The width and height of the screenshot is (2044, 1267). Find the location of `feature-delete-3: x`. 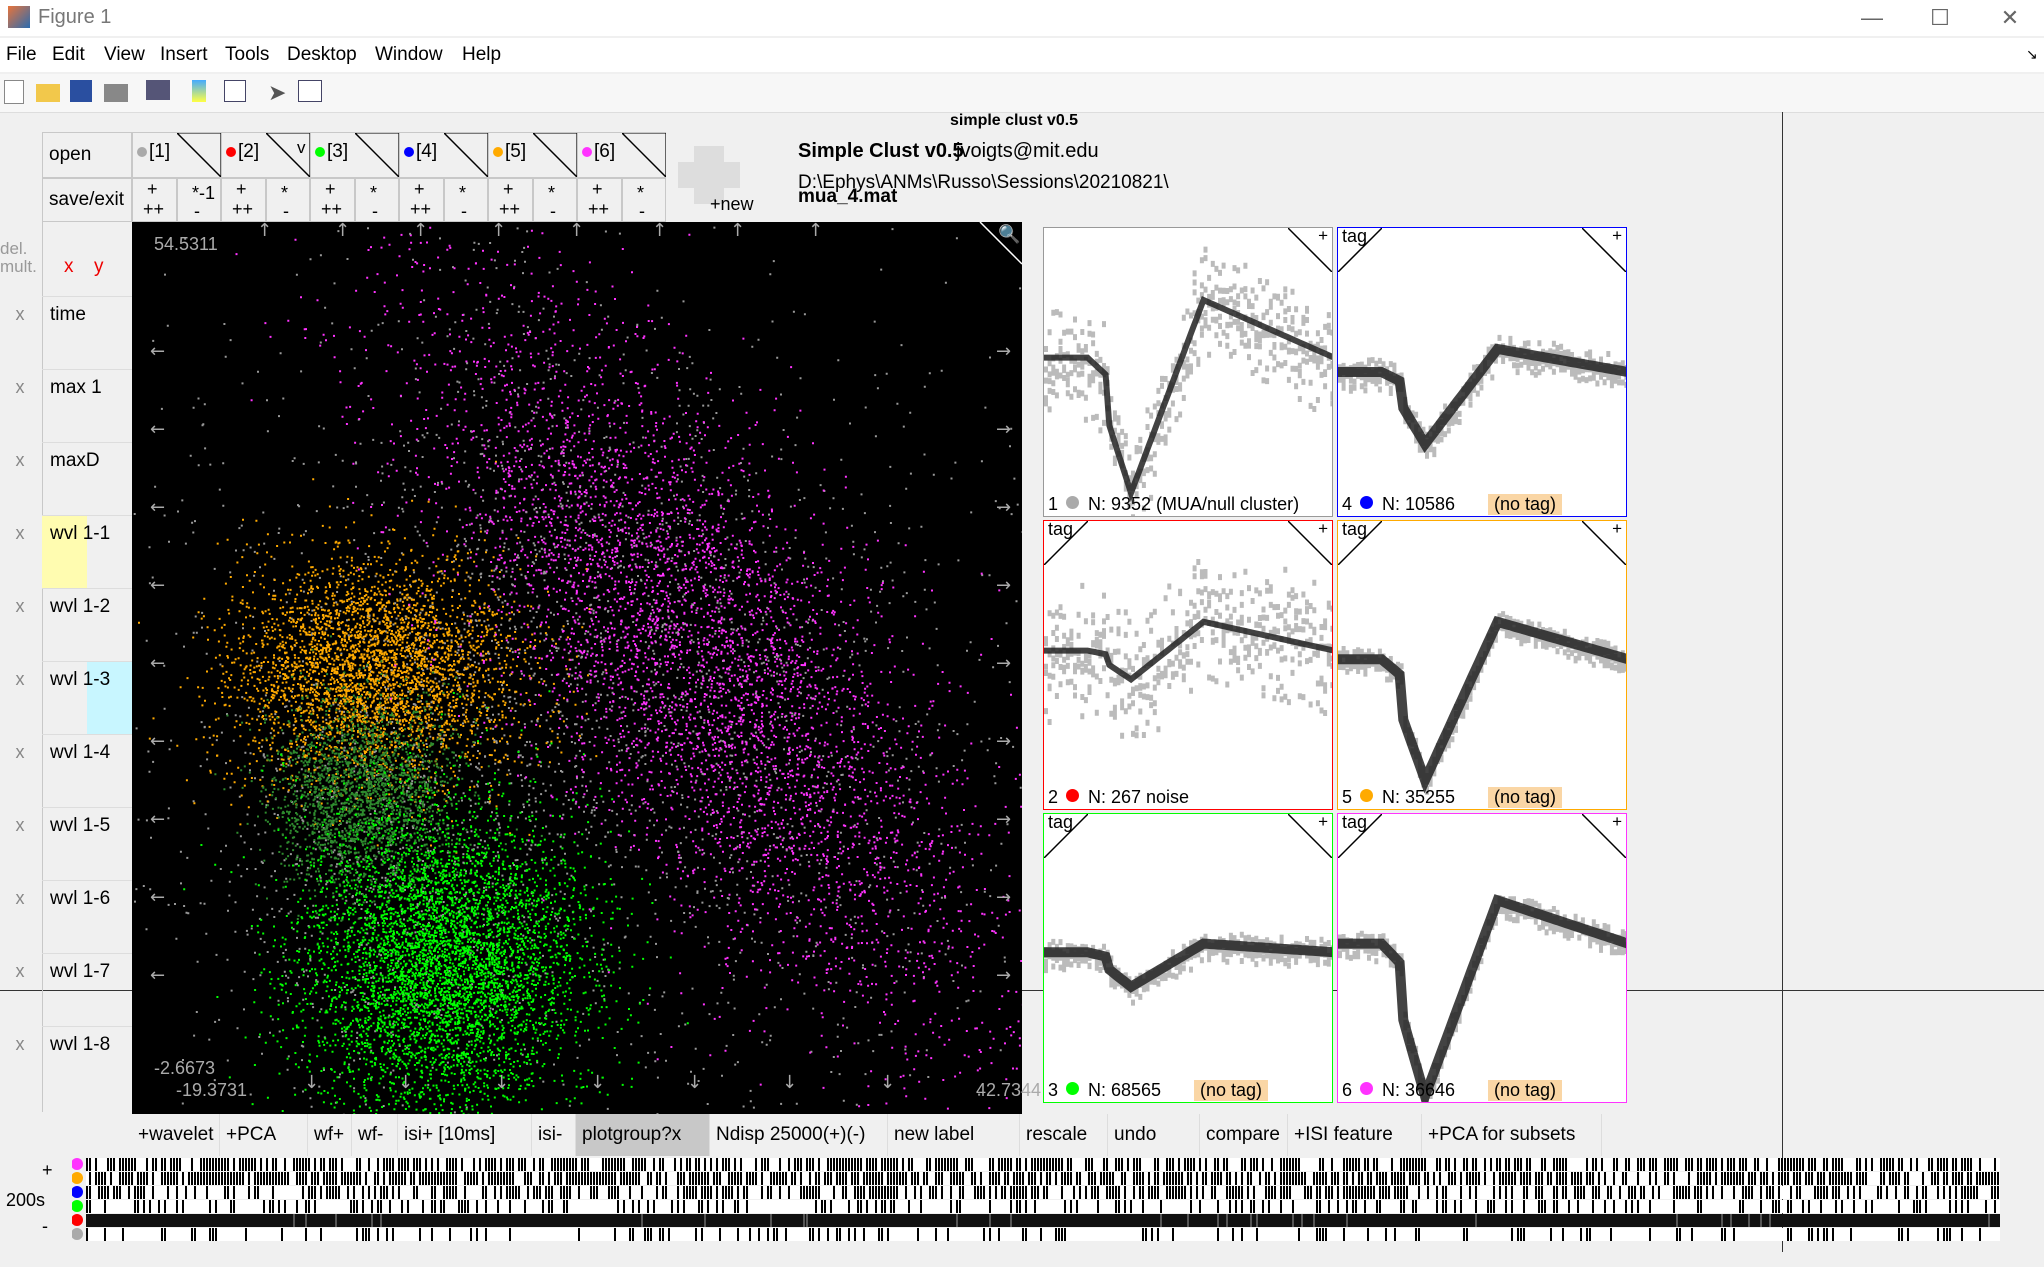

feature-delete-3: x is located at coordinates (20, 533).